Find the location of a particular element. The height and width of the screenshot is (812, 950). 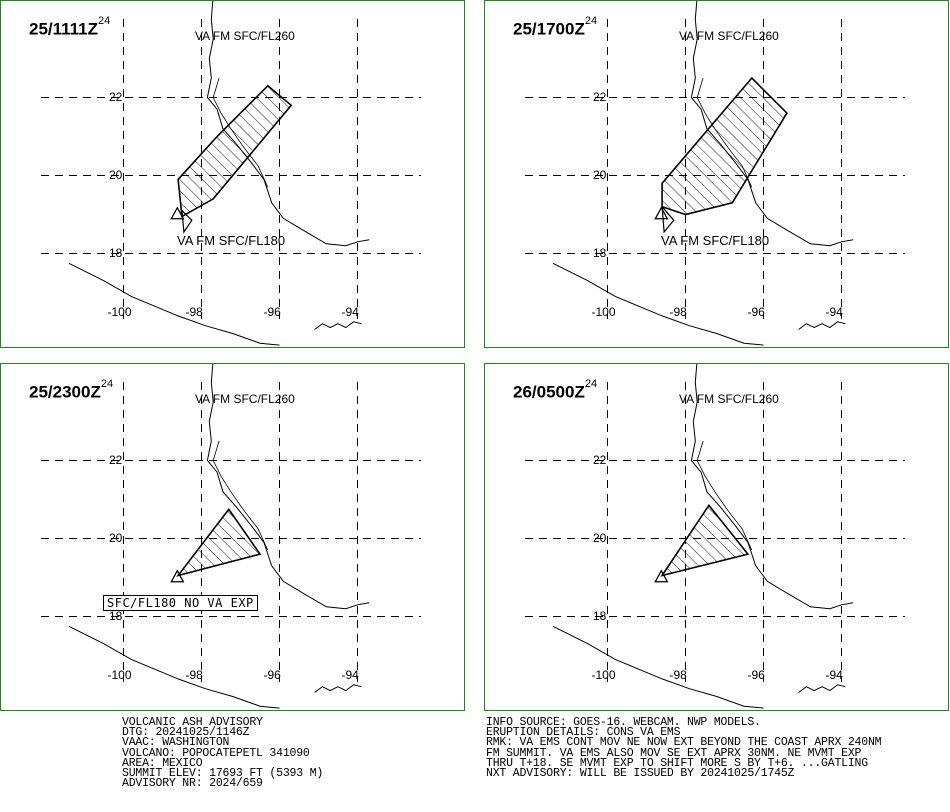

forecast-time-label: 25/2300Z is located at coordinates (65, 392).